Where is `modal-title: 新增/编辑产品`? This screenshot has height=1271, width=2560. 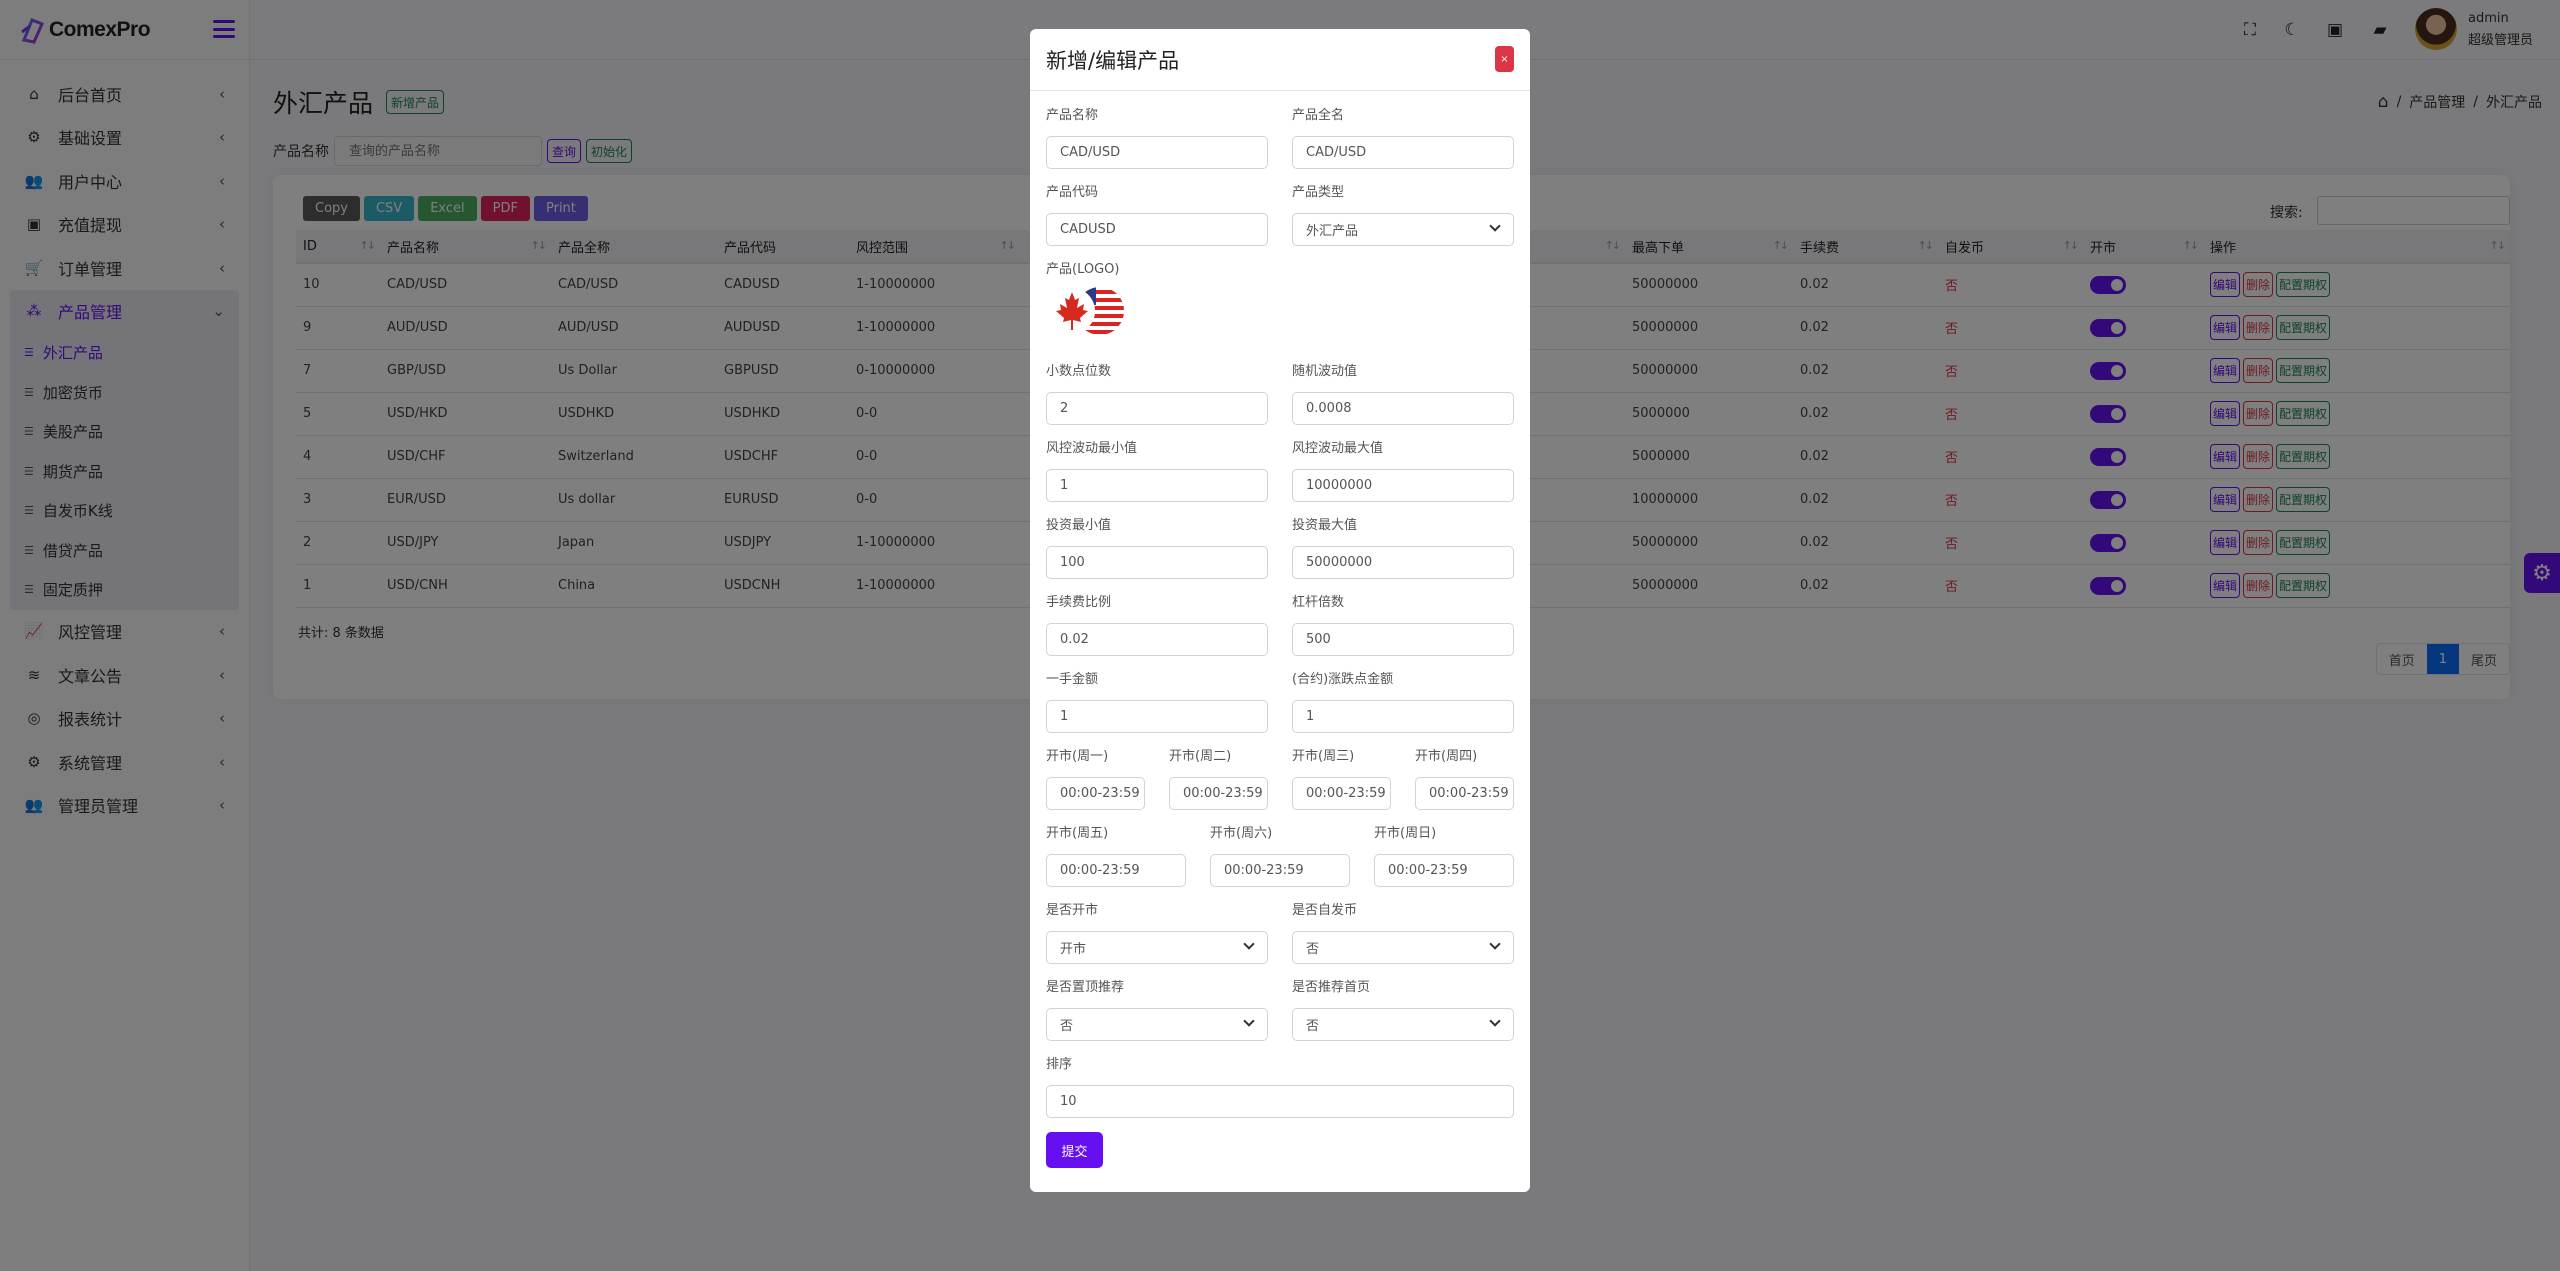 modal-title: 新增/编辑产品 is located at coordinates (1113, 60).